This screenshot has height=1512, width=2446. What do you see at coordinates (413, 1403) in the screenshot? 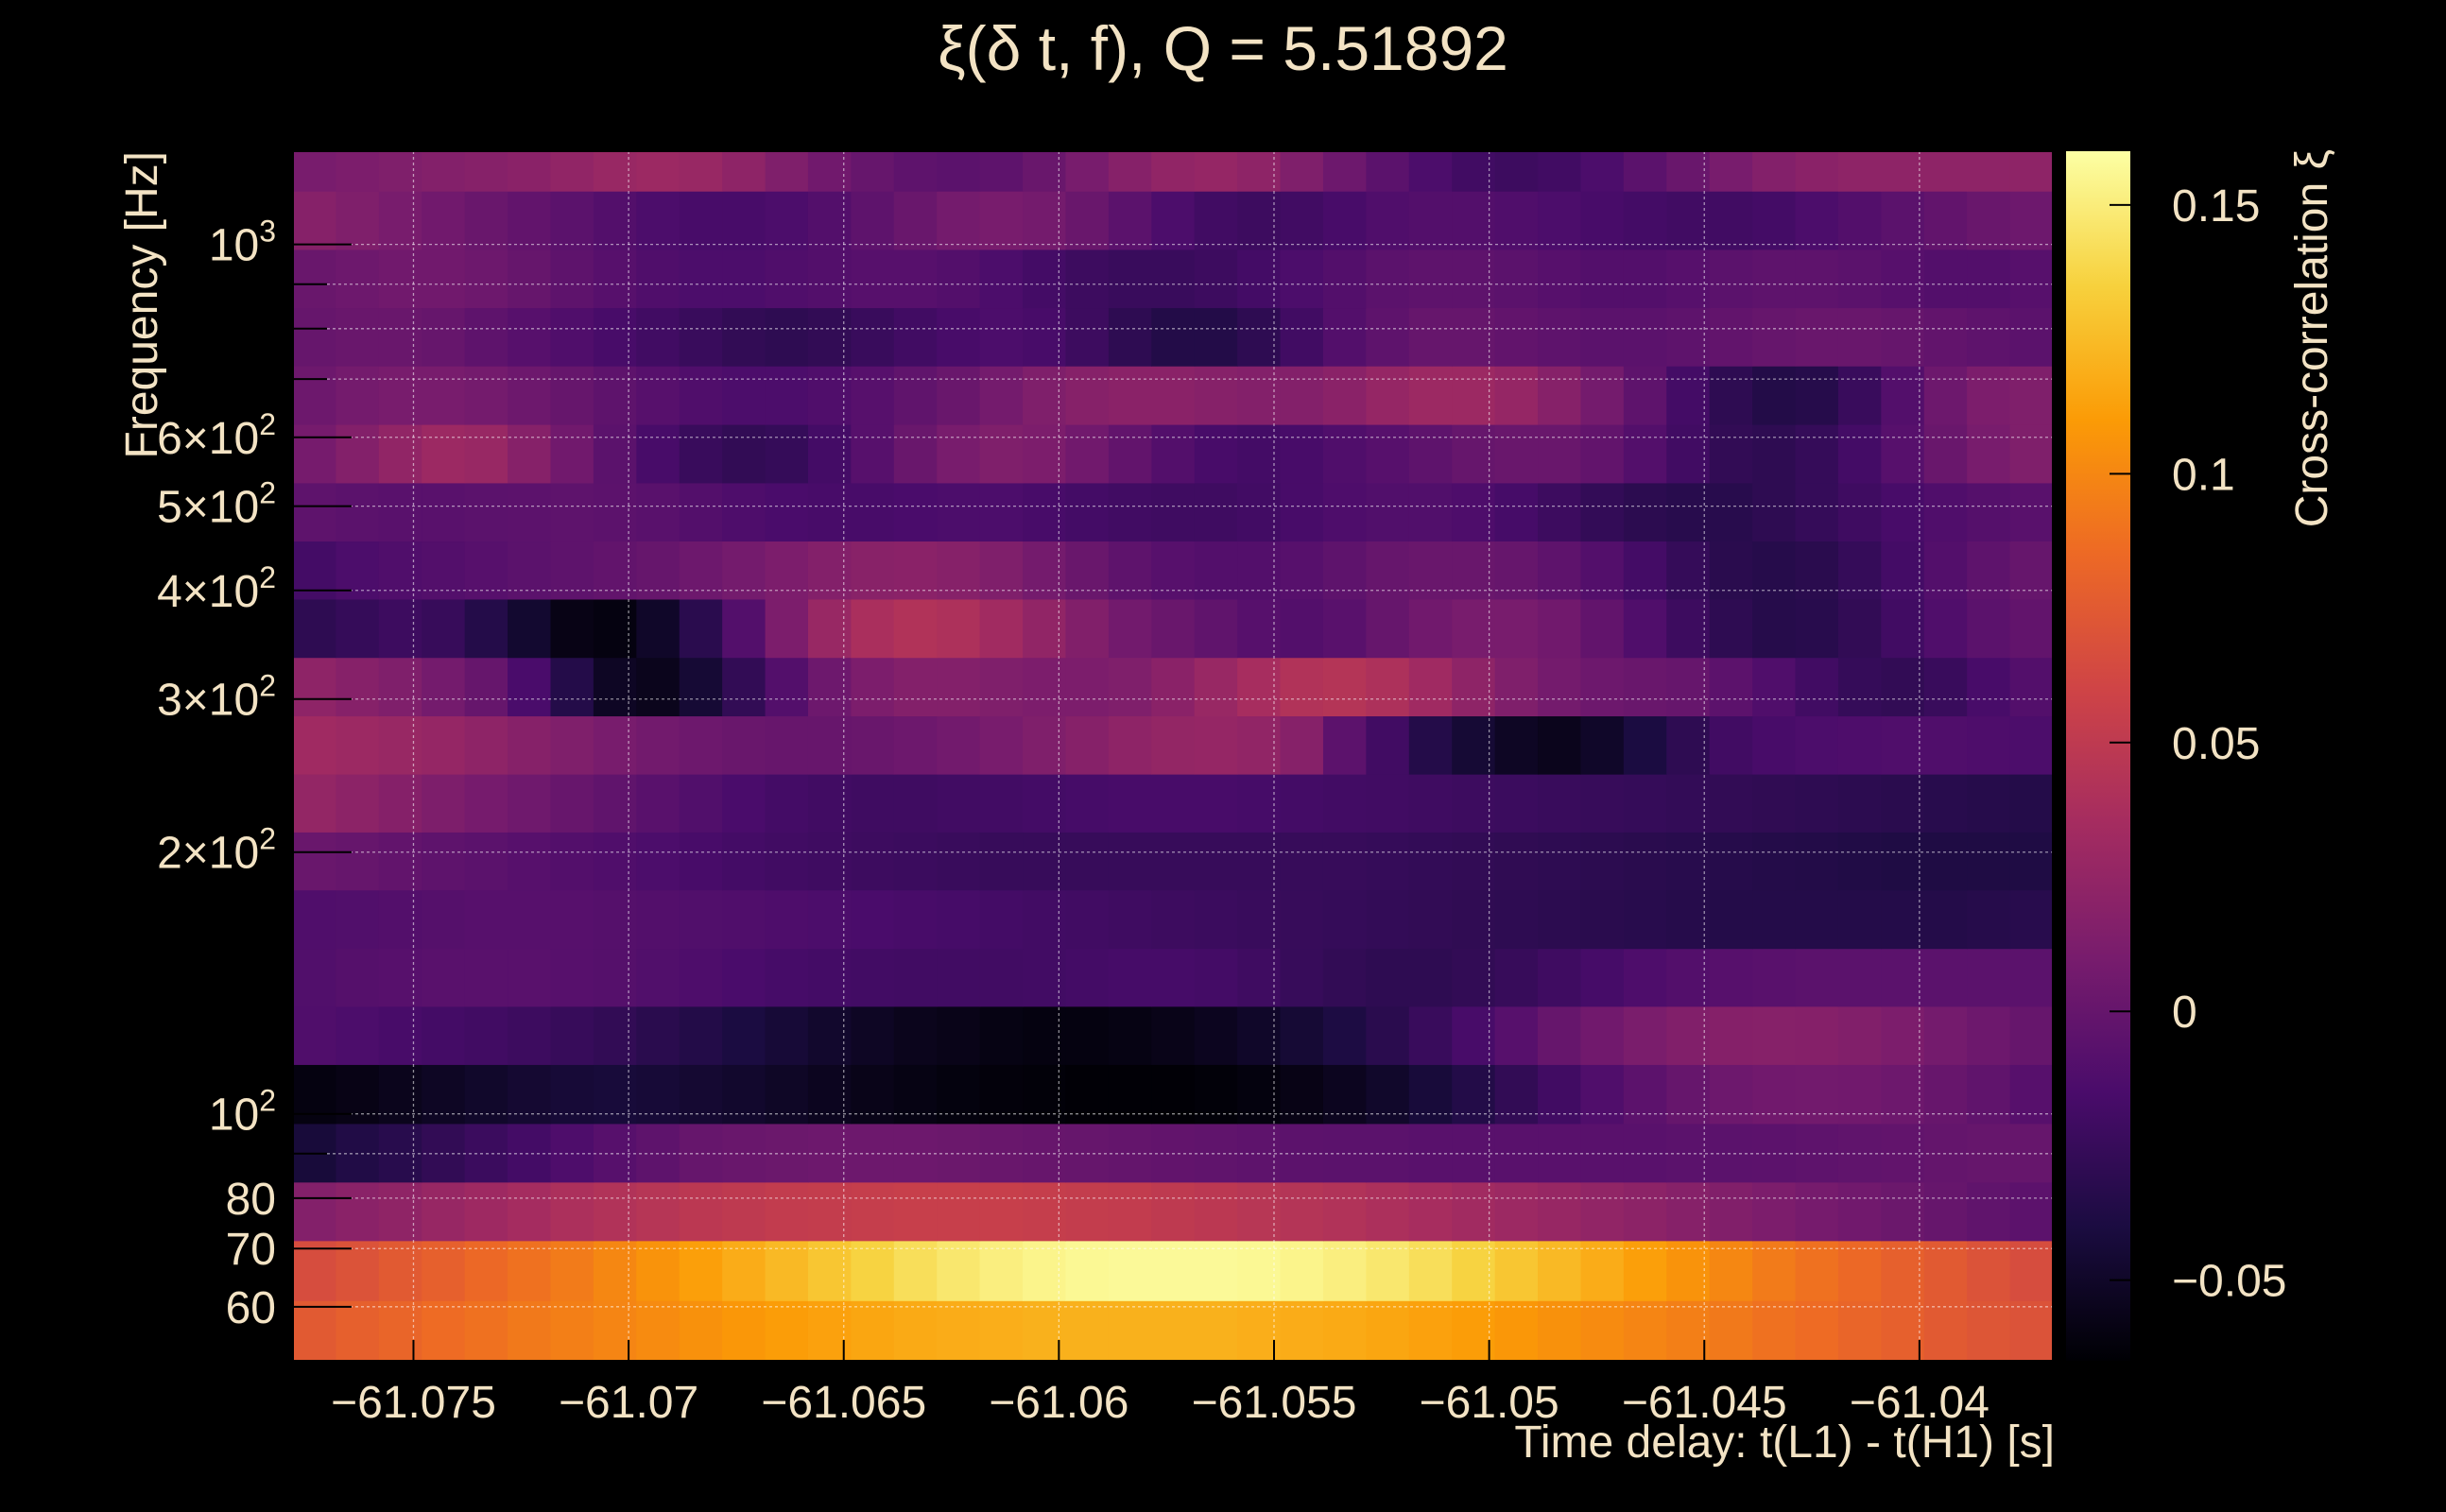
I see `x-tick-label: −61.075` at bounding box center [413, 1403].